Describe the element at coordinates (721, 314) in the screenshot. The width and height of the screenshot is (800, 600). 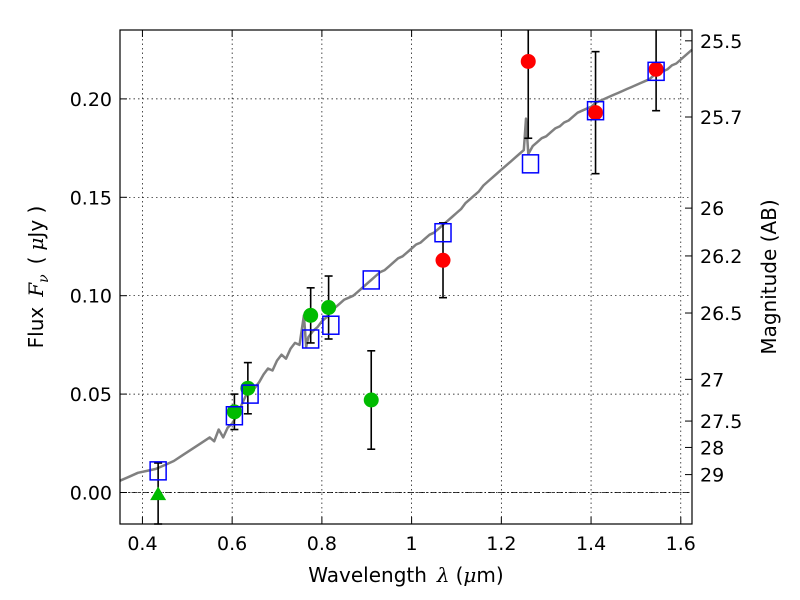
I see `magnitude-tick-label: 26.5` at that location.